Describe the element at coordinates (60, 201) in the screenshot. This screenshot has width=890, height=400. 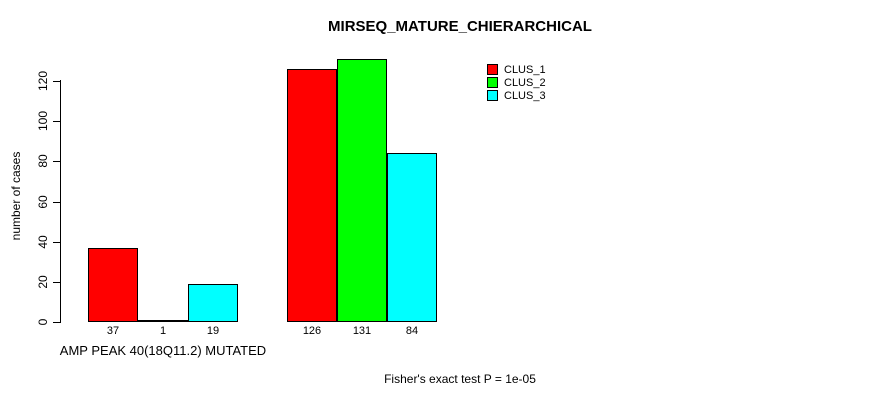
I see `y-axis-line` at that location.